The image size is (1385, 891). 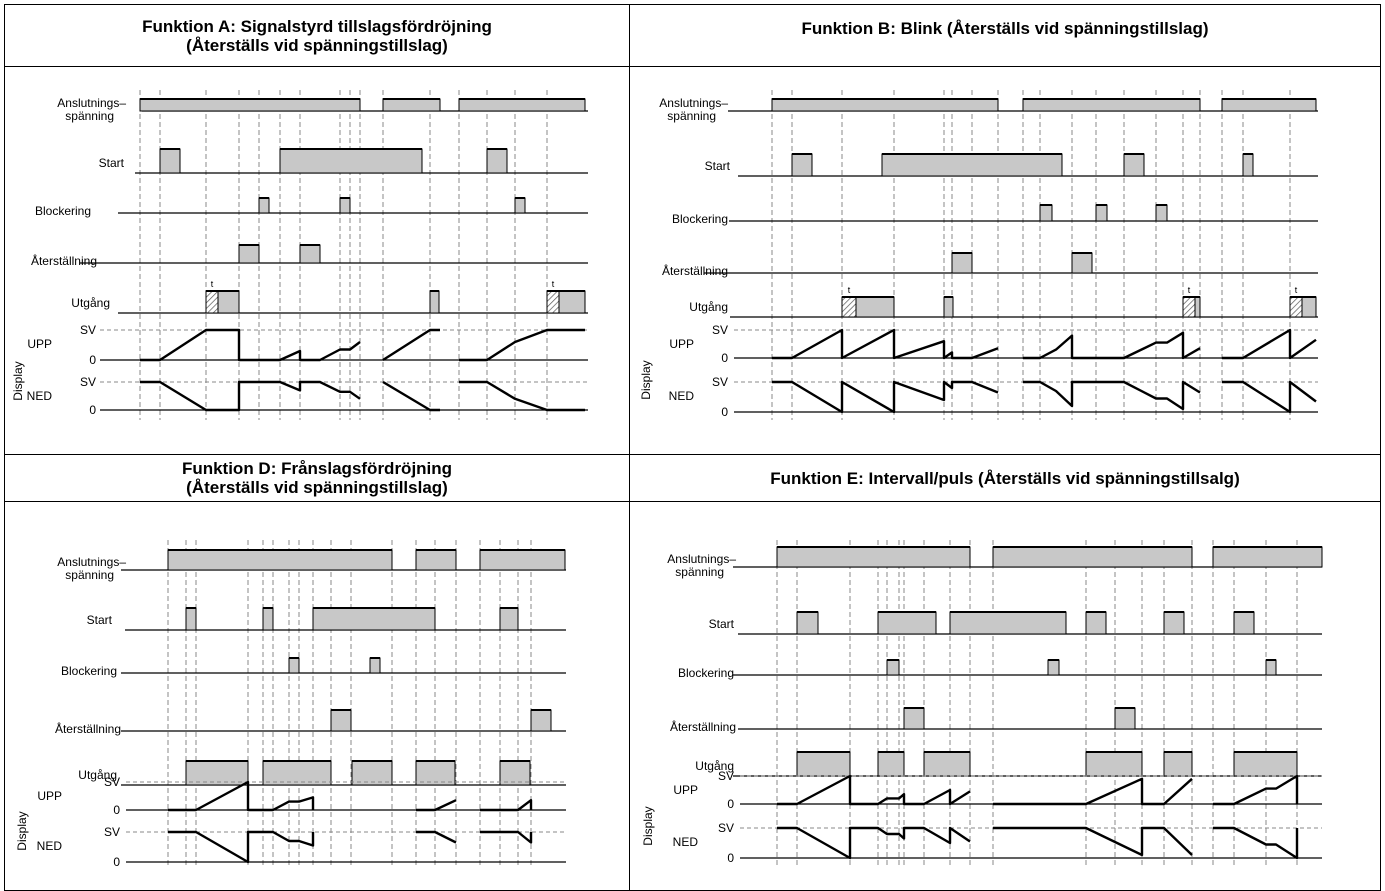 What do you see at coordinates (722, 624) in the screenshot?
I see `start-label: Start` at bounding box center [722, 624].